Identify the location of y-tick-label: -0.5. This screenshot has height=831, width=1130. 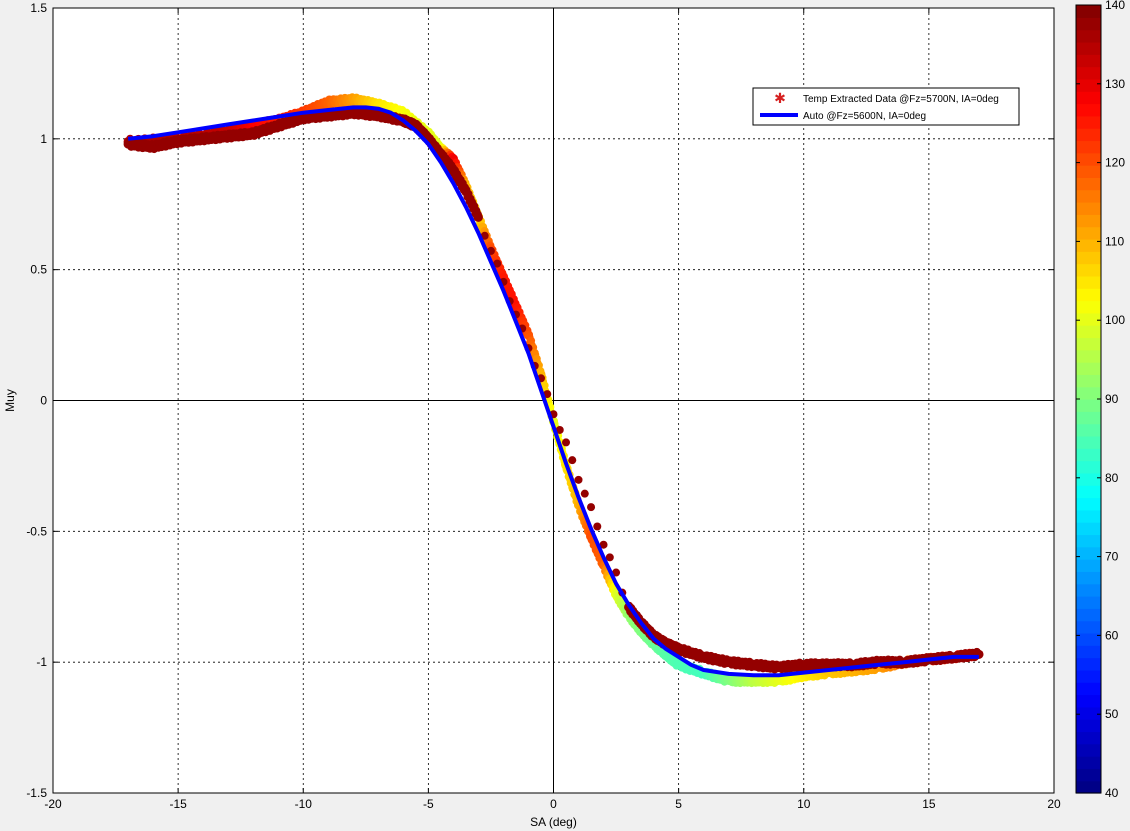
(36, 531).